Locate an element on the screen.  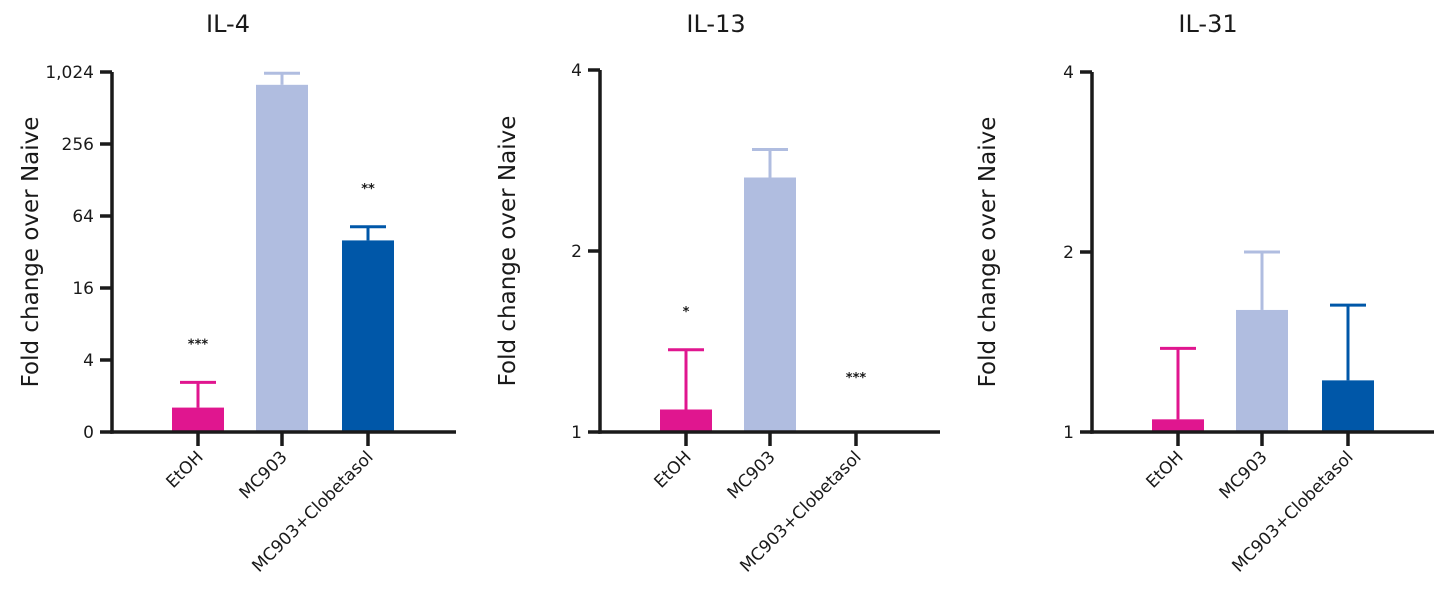
significance-label: * is located at coordinates (686, 312).